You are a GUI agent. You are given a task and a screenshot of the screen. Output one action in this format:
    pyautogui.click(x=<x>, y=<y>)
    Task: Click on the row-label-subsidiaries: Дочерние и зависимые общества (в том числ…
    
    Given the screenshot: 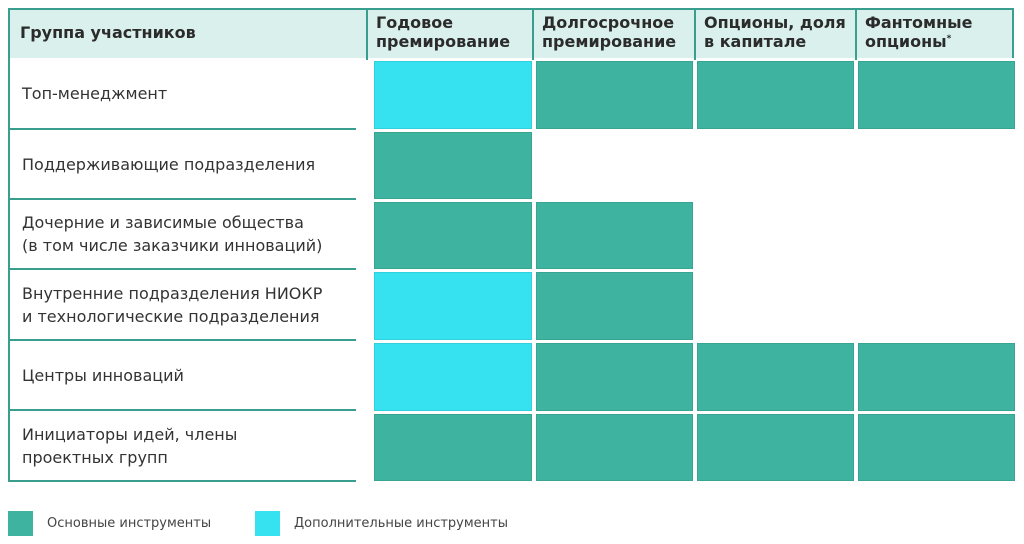 What is the action you would take?
    pyautogui.click(x=183, y=235)
    